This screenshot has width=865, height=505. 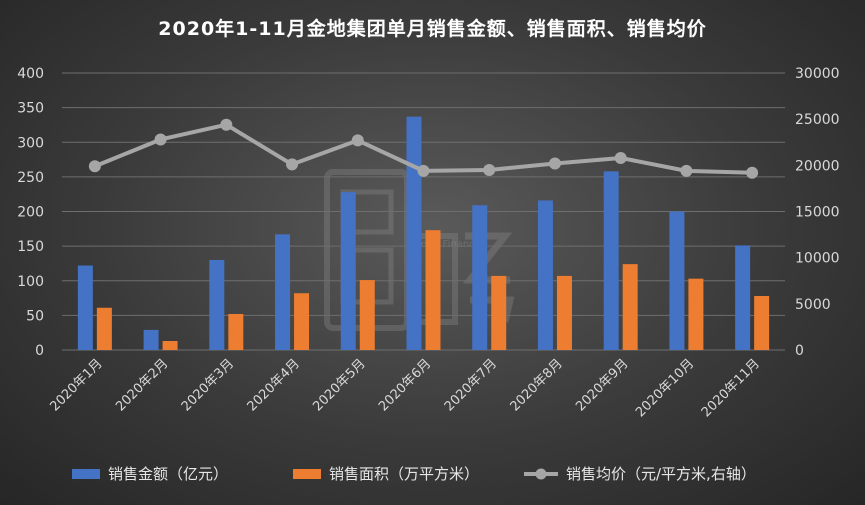 What do you see at coordinates (30, 247) in the screenshot?
I see `y-left-tick-label: 150` at bounding box center [30, 247].